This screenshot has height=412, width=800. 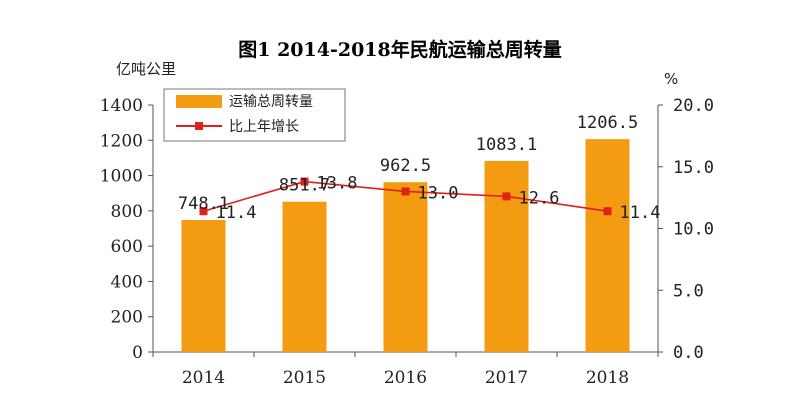 I want to click on growth-value-label: 13.8, so click(x=337, y=184).